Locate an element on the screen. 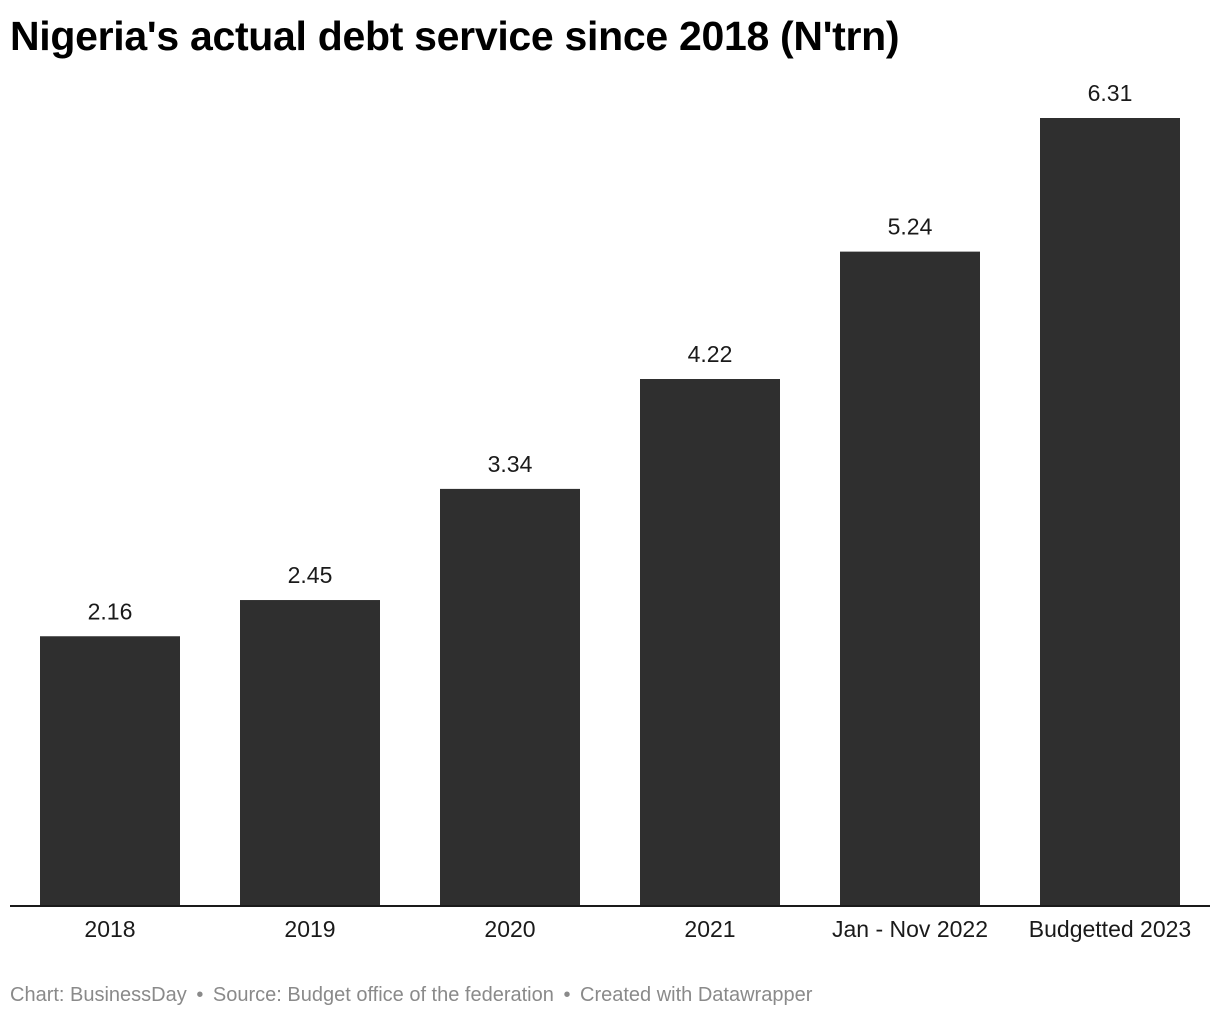 The height and width of the screenshot is (1020, 1220). value-label-5: 5.24 is located at coordinates (910, 227).